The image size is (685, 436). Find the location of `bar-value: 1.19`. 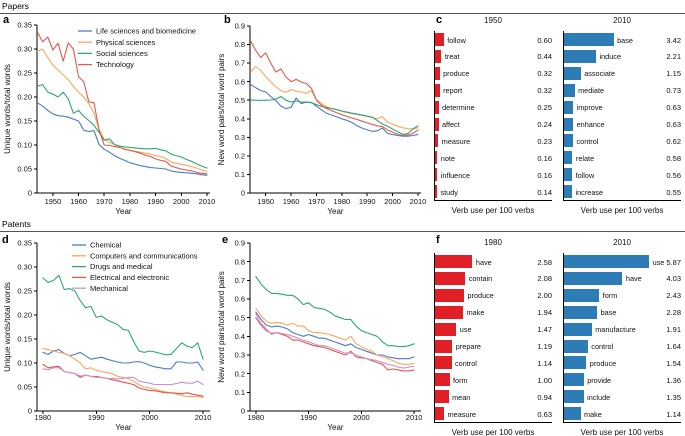

bar-value: 1.19 is located at coordinates (544, 346).